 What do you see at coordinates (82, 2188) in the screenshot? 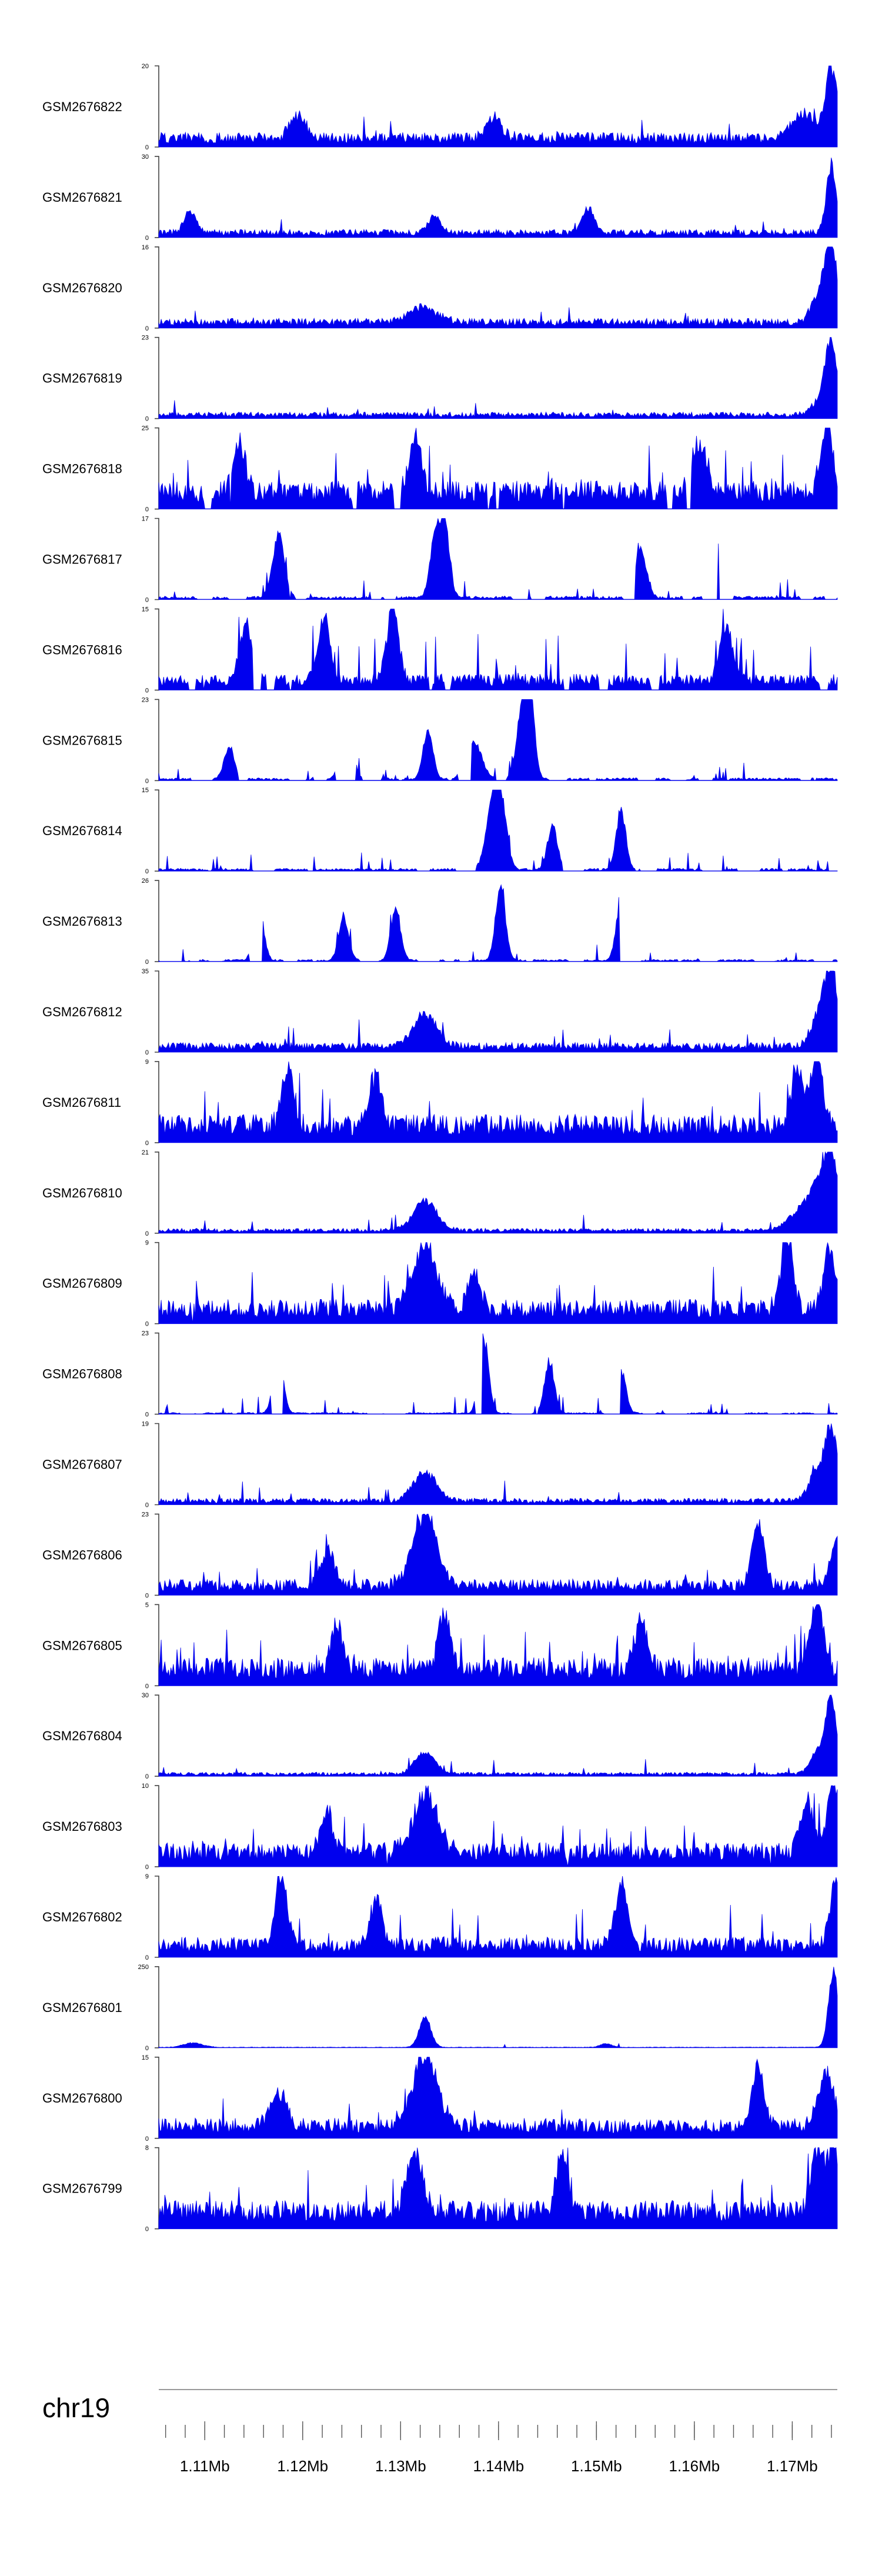
I see `track-label: GSM2676799` at bounding box center [82, 2188].